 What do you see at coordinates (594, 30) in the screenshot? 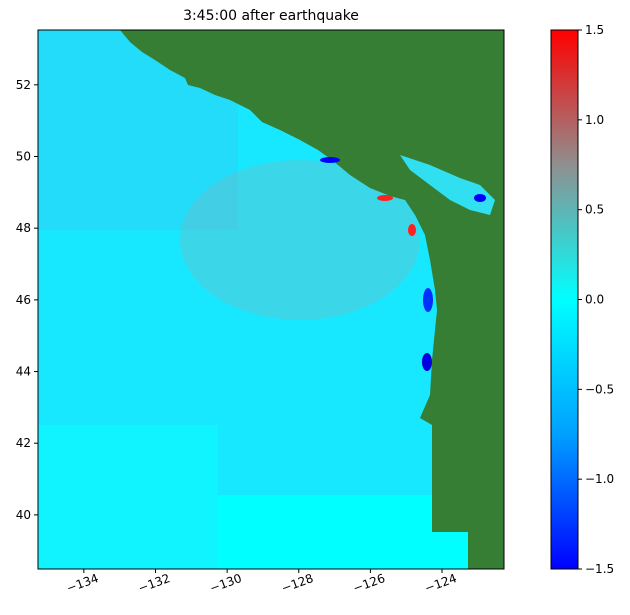
I see `colorbar-tick-label: 1.5` at bounding box center [594, 30].